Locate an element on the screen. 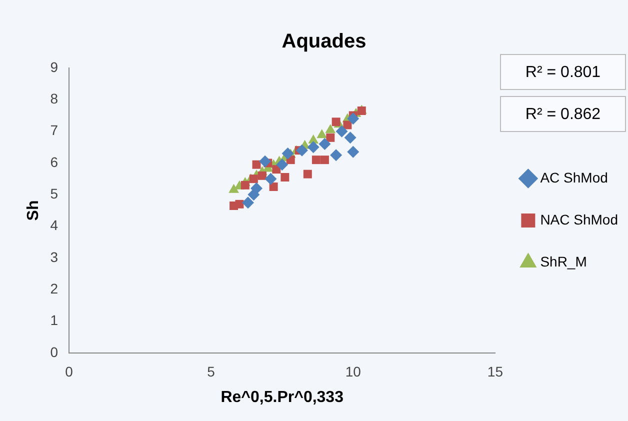 This screenshot has width=628, height=421. y-tick-label: 0 is located at coordinates (54, 352).